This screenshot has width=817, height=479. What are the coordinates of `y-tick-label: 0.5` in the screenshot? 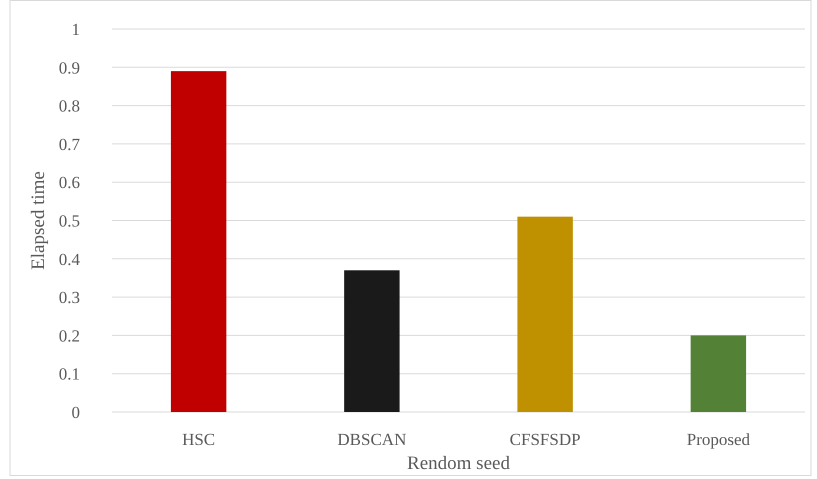 It's located at (69, 220).